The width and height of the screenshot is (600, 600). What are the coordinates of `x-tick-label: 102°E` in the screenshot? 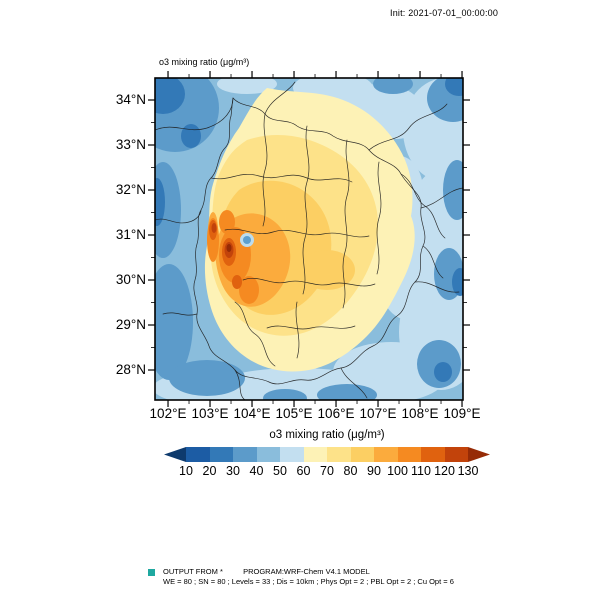 It's located at (168, 413).